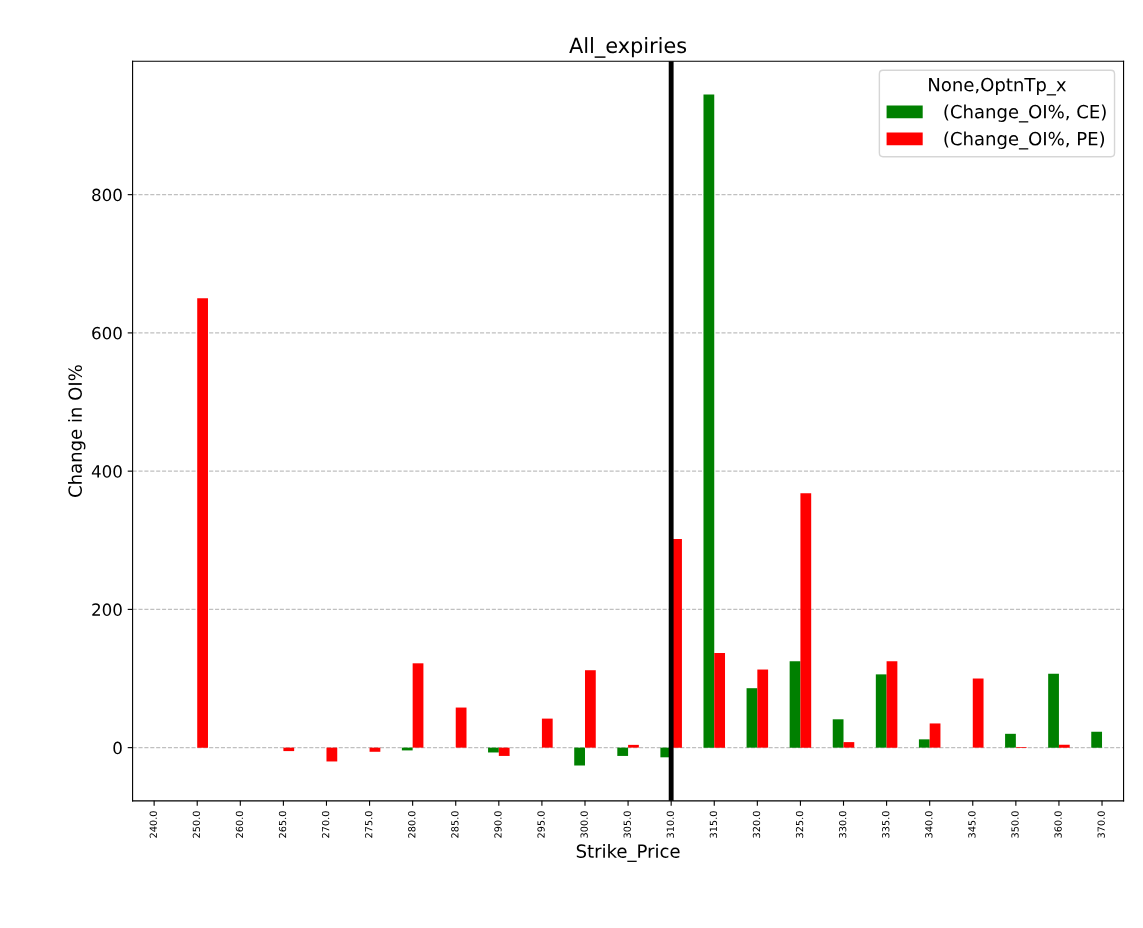 This screenshot has width=1143, height=928. What do you see at coordinates (455, 824) in the screenshot?
I see `x-tick-label: 285.0` at bounding box center [455, 824].